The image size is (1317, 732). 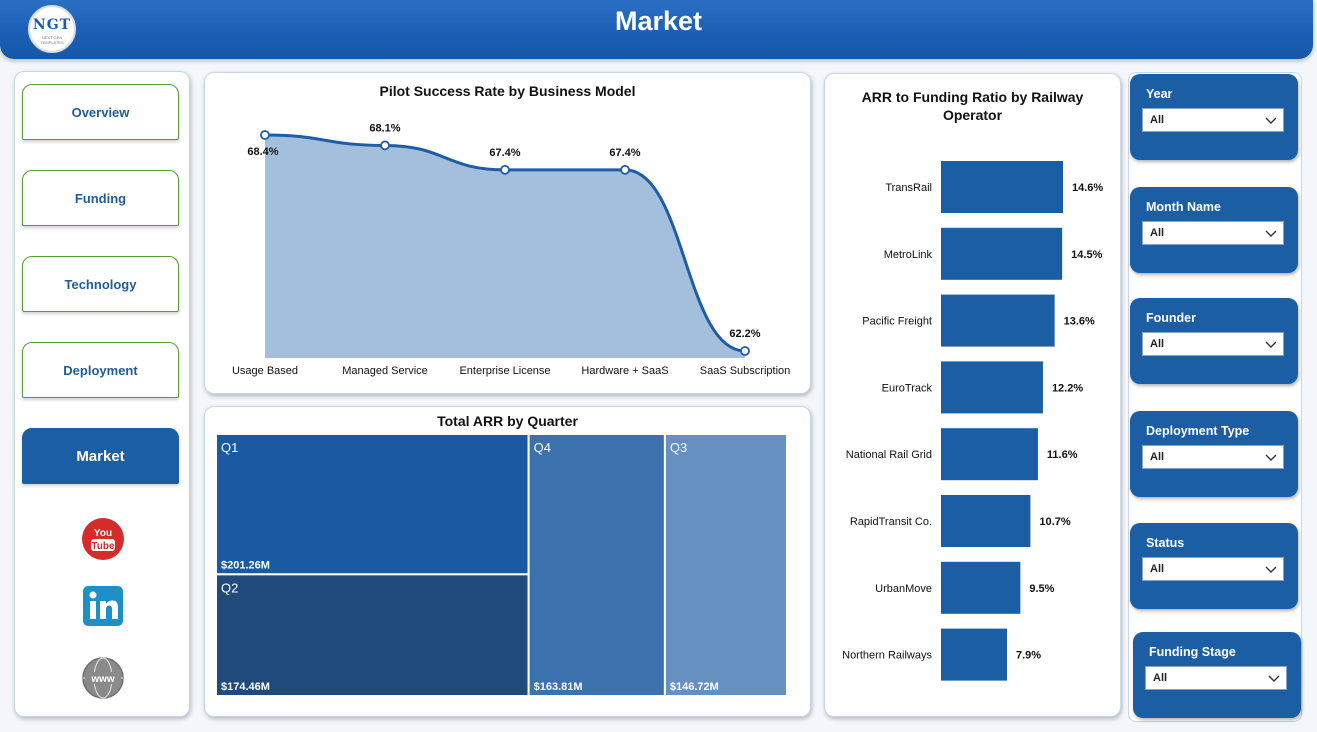 I want to click on tile-value: $174.46M, so click(x=245, y=687).